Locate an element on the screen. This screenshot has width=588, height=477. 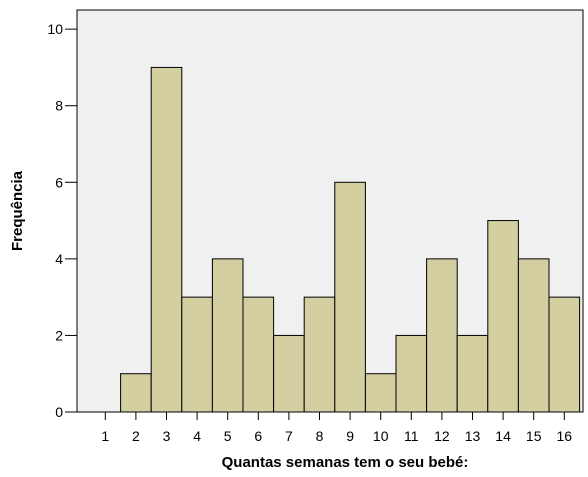
x-axis: 1 2 3 4 5 6 7 8 9 10 11 12 13 14 15 16 is located at coordinates (336, 428).